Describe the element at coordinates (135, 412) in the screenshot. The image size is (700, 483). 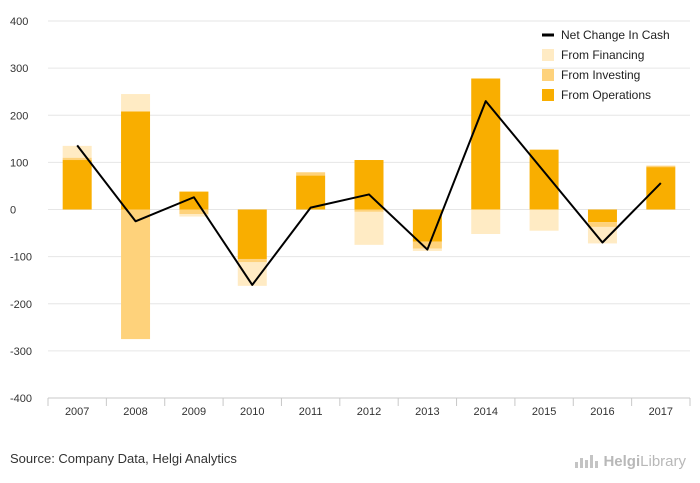
I see `x-tick-label: 2008` at that location.